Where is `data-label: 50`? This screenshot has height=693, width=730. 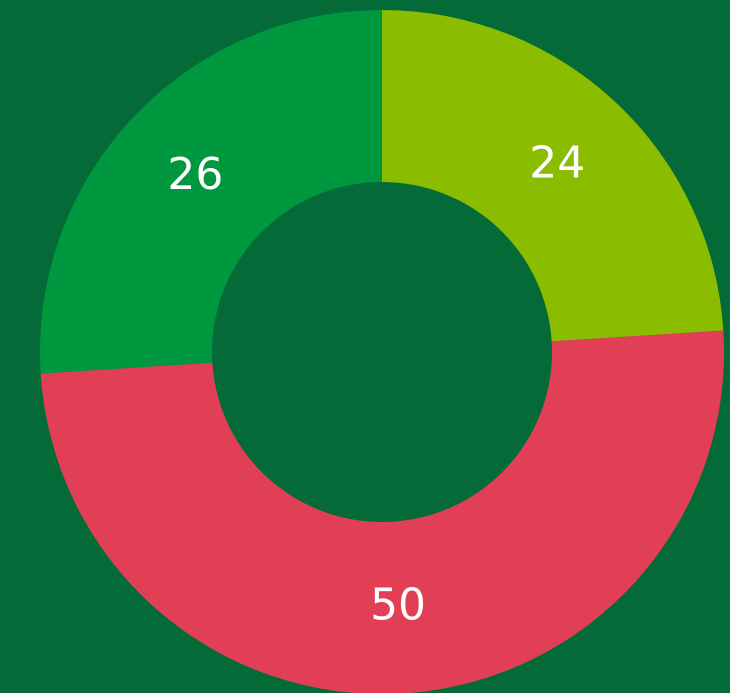
data-label: 50 is located at coordinates (398, 604).